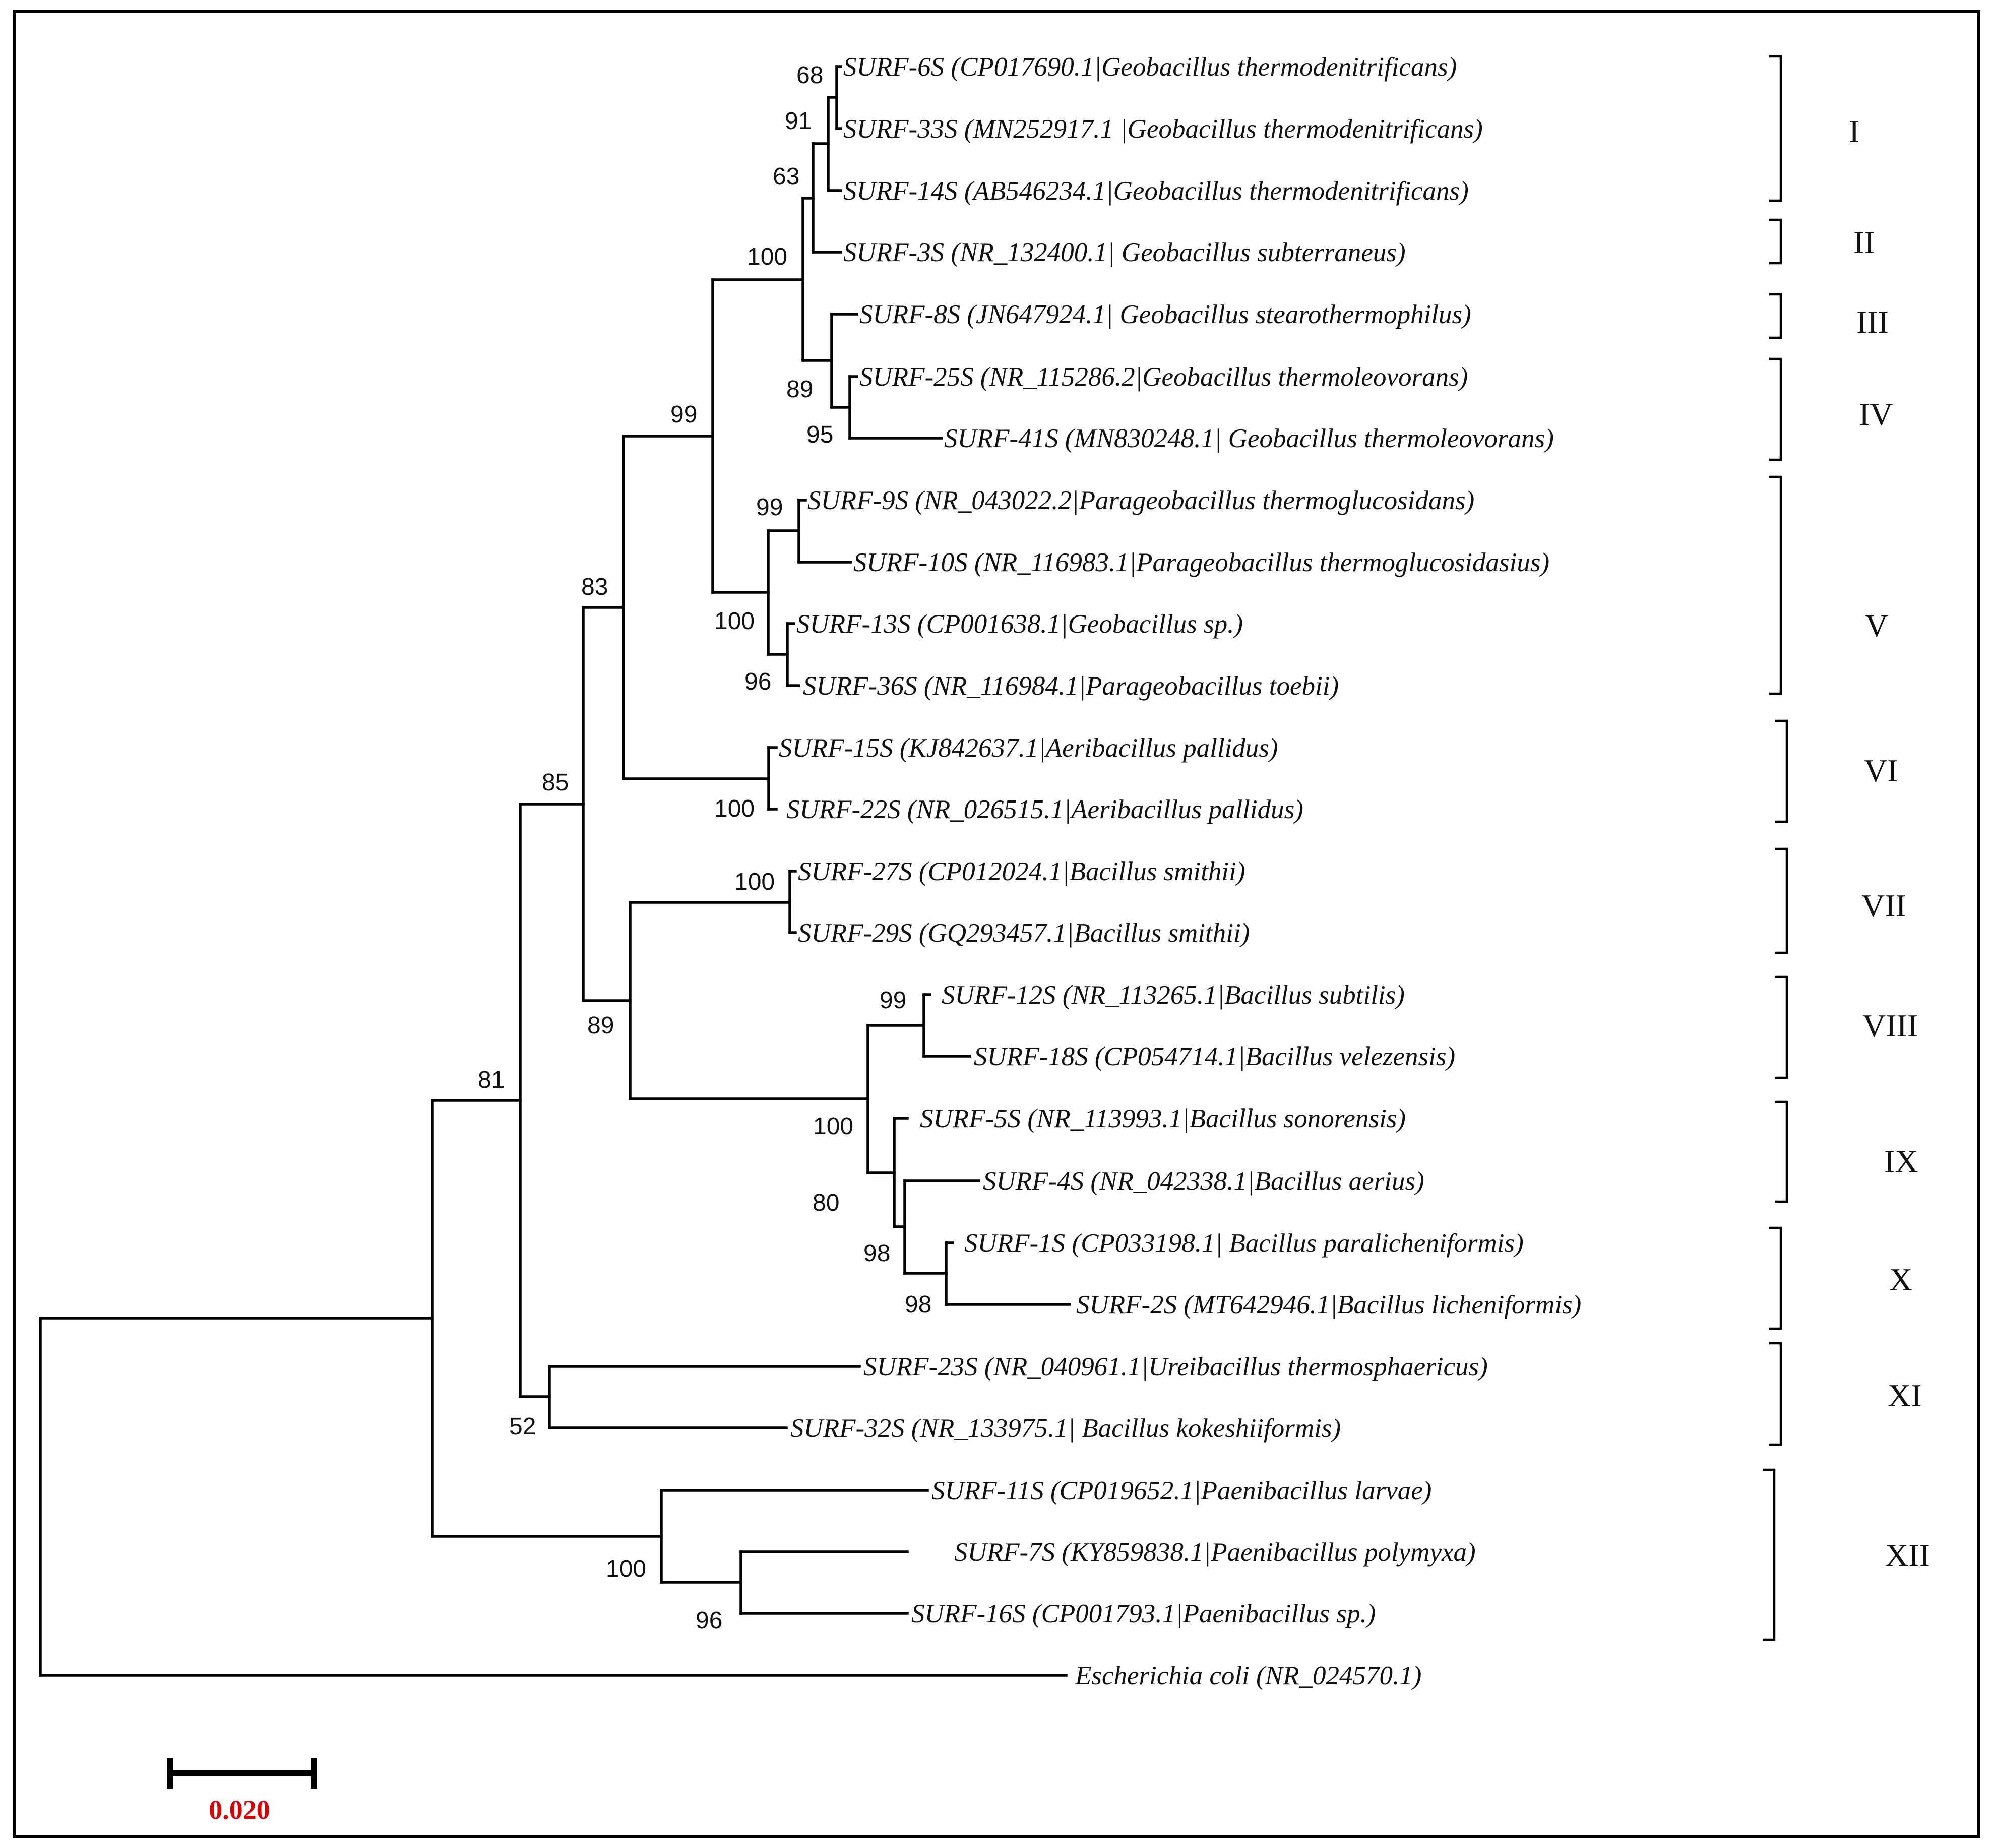 The height and width of the screenshot is (1848, 1993). I want to click on clade-labels: I II III IV V VI VII VIII IX X XI XII, so click(1889, 843).